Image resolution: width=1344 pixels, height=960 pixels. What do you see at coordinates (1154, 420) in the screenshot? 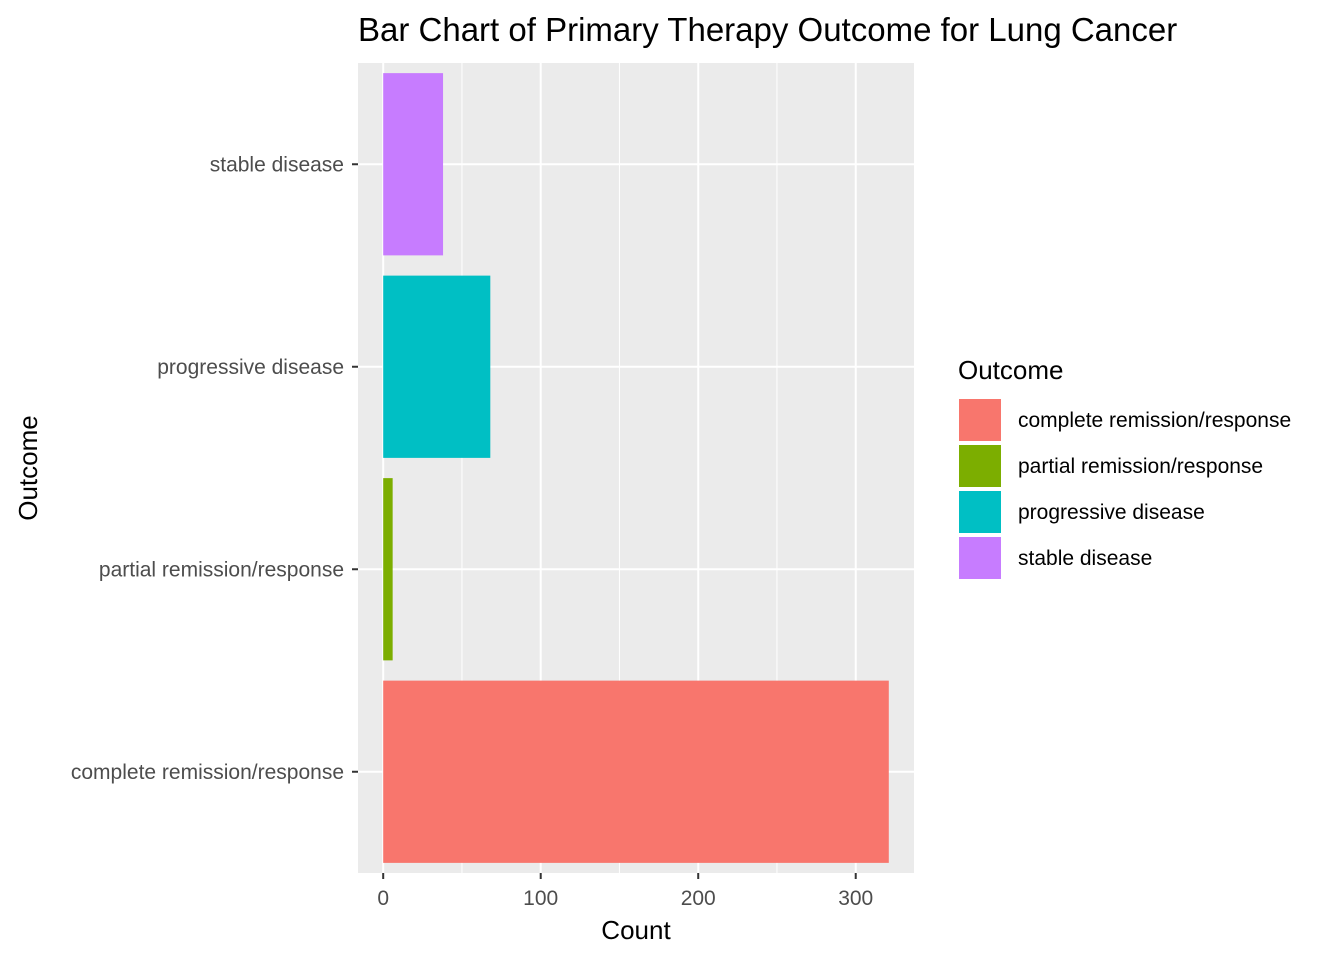
I see `legend-label: complete remission/response` at bounding box center [1154, 420].